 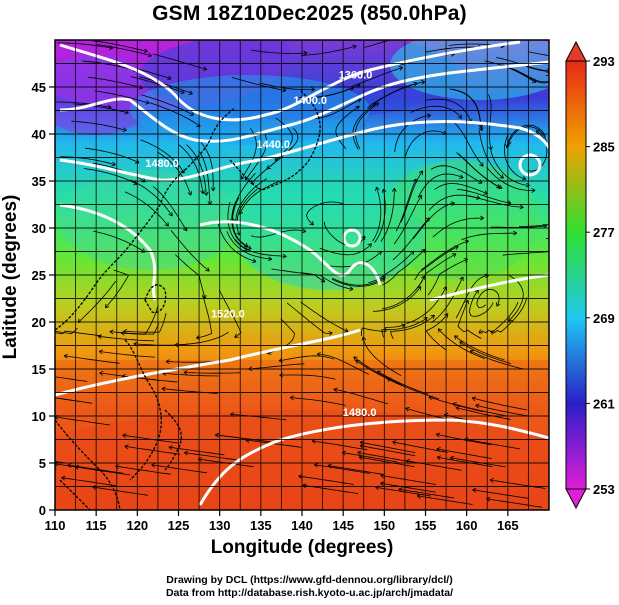 What do you see at coordinates (576, 499) in the screenshot?
I see `colorbar-bottom-arrow` at bounding box center [576, 499].